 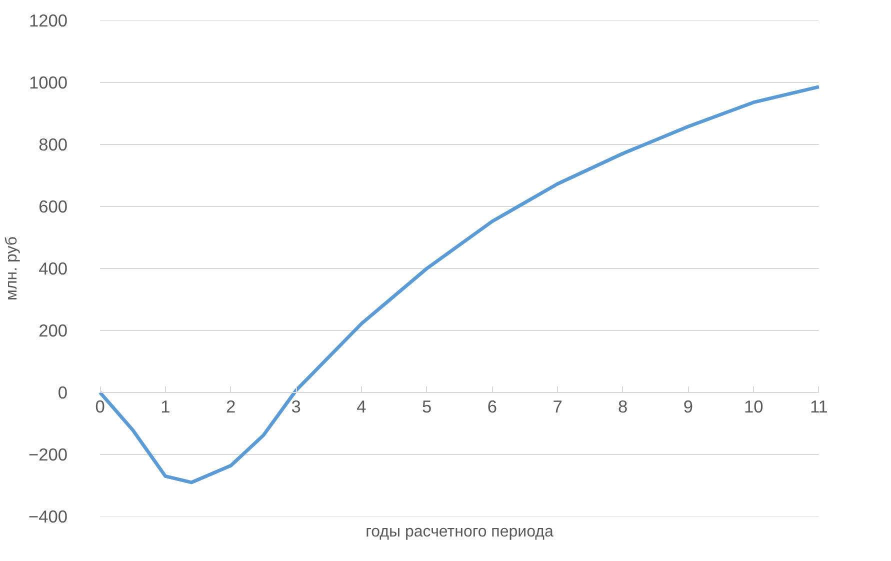 I want to click on x-tick-label: 2, so click(x=231, y=406).